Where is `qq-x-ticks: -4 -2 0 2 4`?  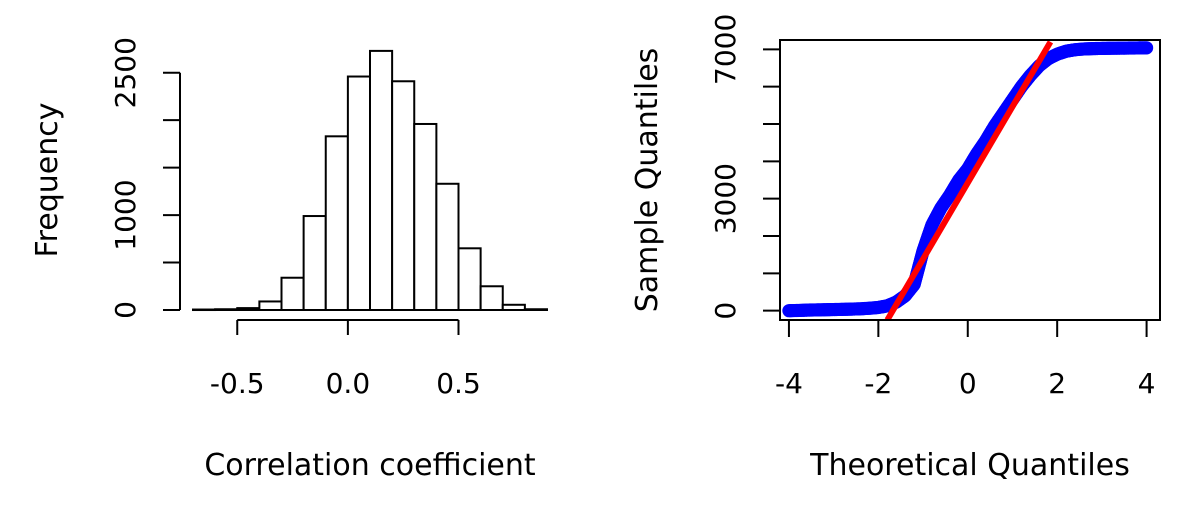 qq-x-ticks: -4 -2 0 2 4 is located at coordinates (965, 359).